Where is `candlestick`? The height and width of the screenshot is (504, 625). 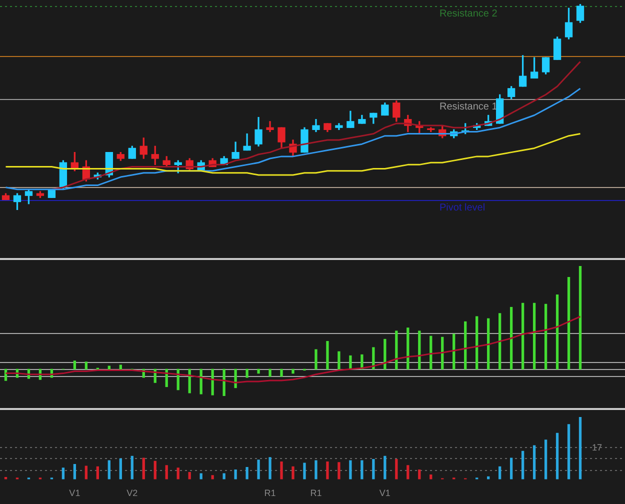 candlestick is located at coordinates (270, 126).